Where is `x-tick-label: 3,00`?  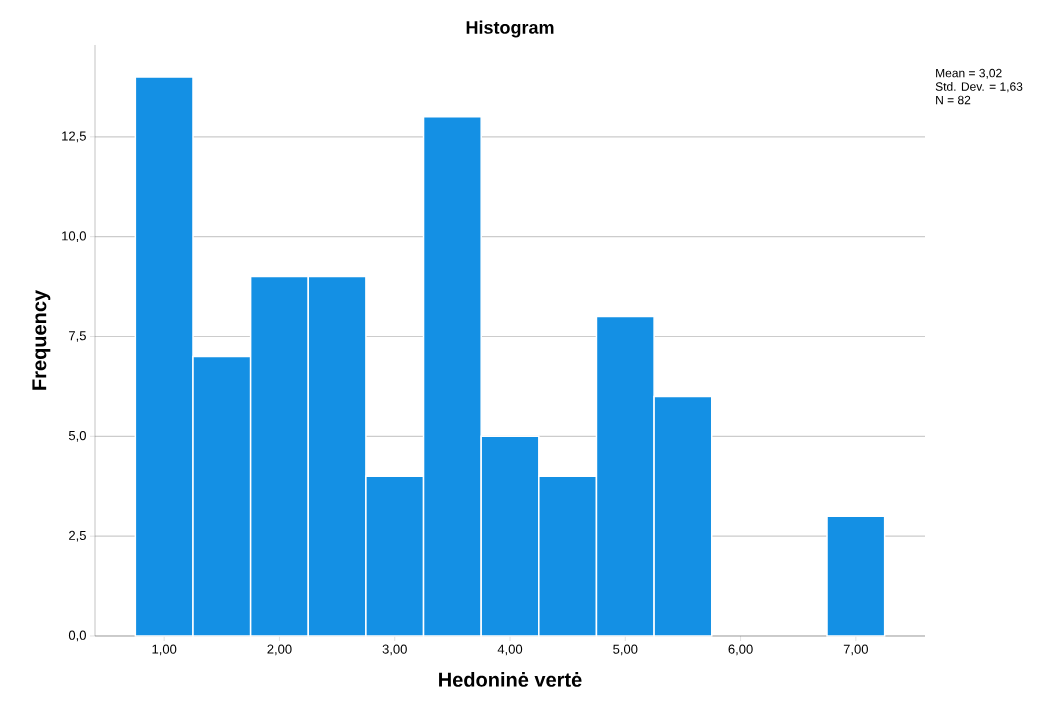 x-tick-label: 3,00 is located at coordinates (394, 650).